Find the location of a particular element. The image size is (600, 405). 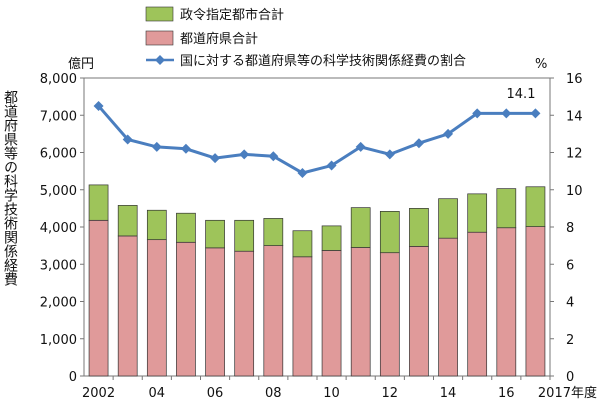

x-tick-label: 04 is located at coordinates (157, 393).